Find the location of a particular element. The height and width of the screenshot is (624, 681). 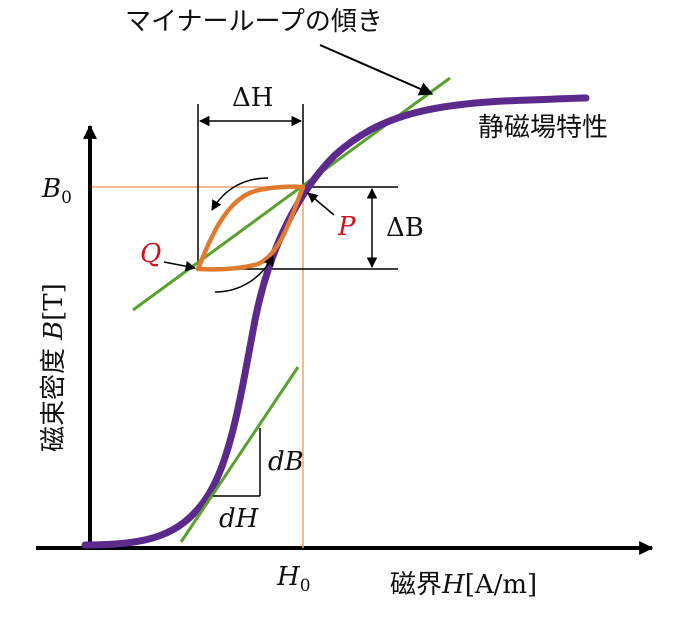

b0-var: B is located at coordinates (51, 189).